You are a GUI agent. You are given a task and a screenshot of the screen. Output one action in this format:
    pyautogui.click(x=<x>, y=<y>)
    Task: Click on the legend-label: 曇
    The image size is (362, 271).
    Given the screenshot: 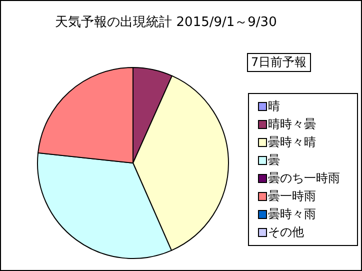 What is the action you would take?
    pyautogui.click(x=274, y=160)
    